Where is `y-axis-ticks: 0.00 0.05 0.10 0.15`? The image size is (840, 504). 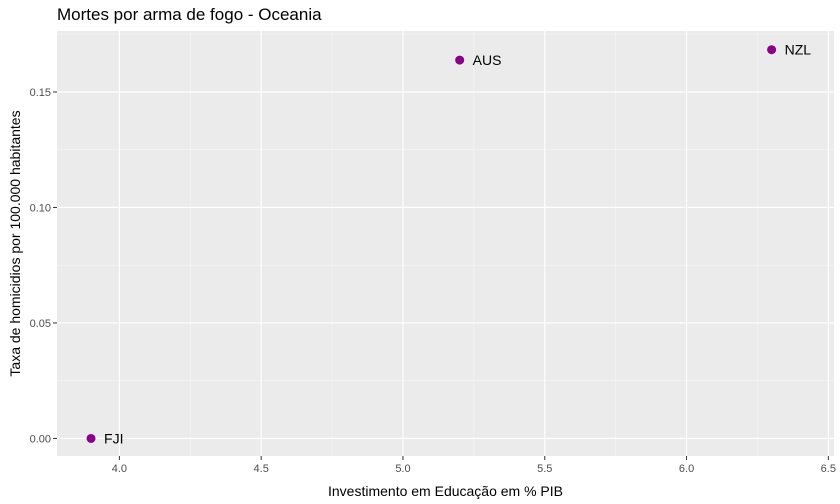 y-axis-ticks: 0.00 0.05 0.10 0.15 is located at coordinates (43, 266).